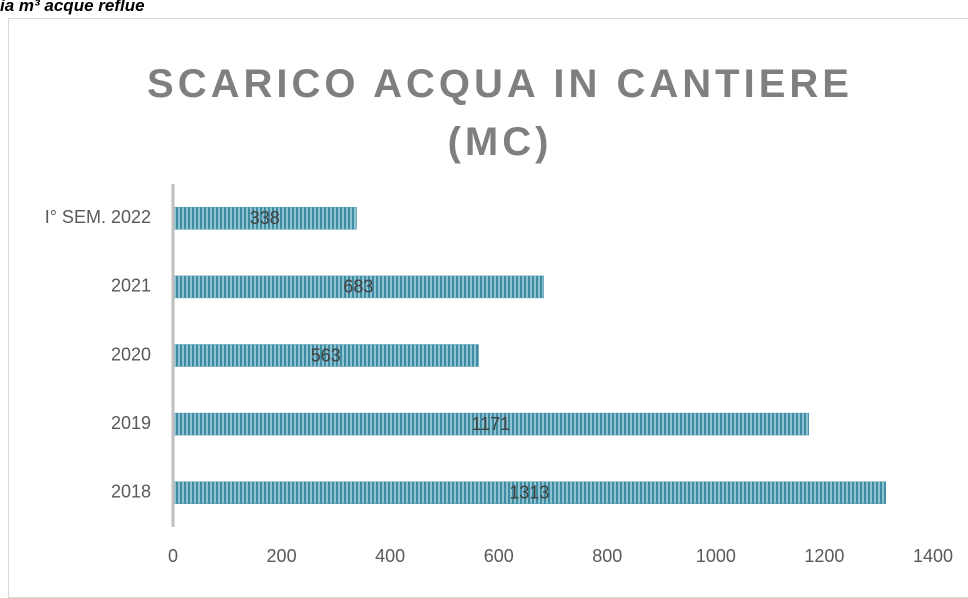  What do you see at coordinates (72, 7) in the screenshot?
I see `caption: ia m³ acque reflue` at bounding box center [72, 7].